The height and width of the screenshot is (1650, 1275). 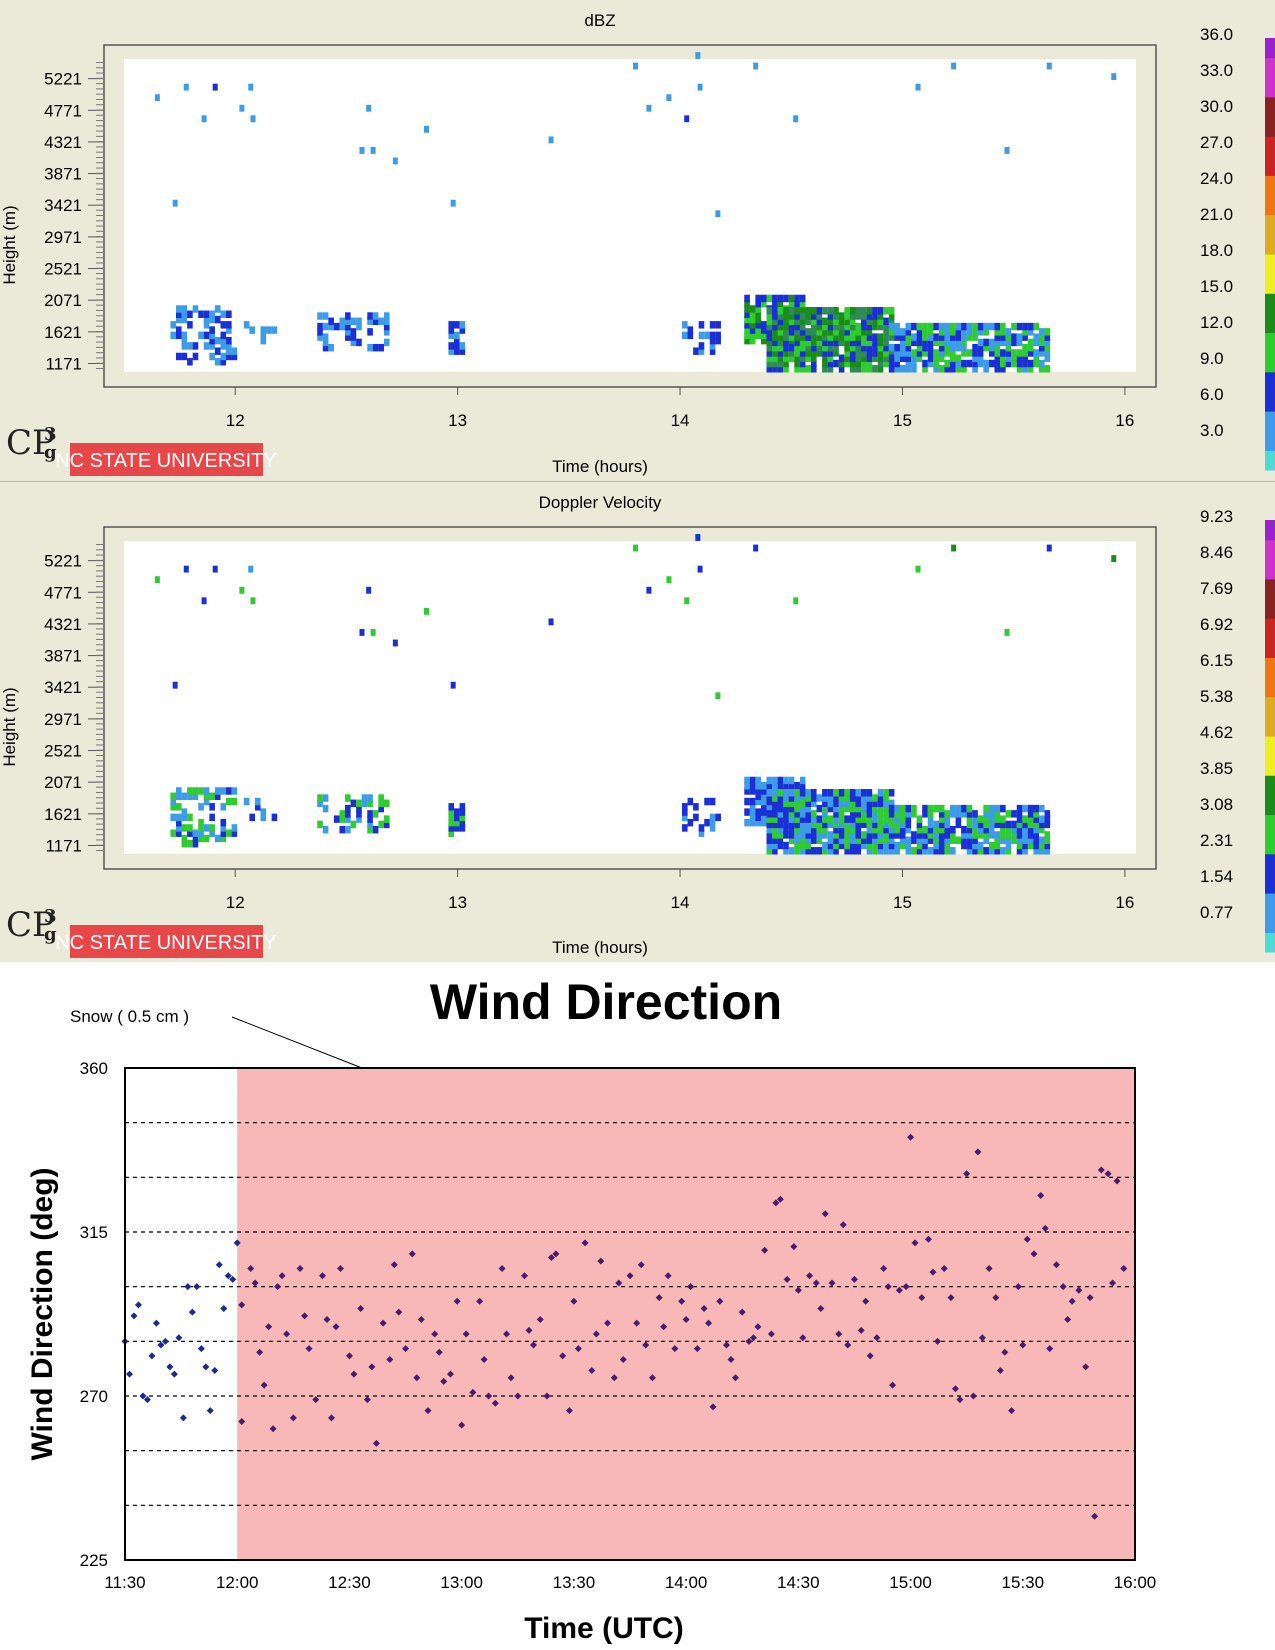 I want to click on colorbar-label: 1.54, so click(x=1216, y=876).